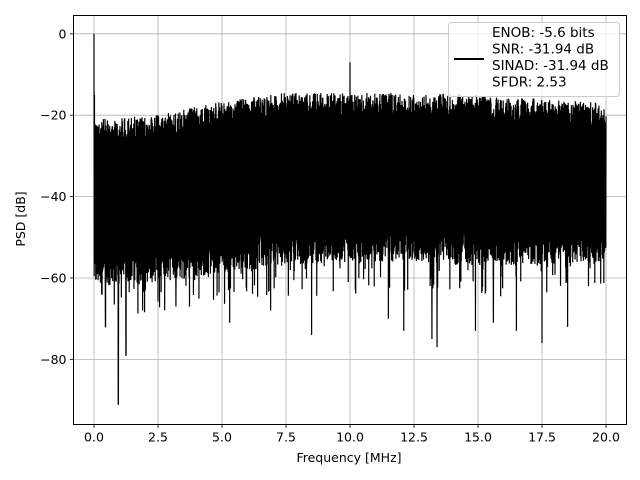 The width and height of the screenshot is (640, 480). Describe the element at coordinates (53, 115) in the screenshot. I see `y-tick-label: −20` at that location.